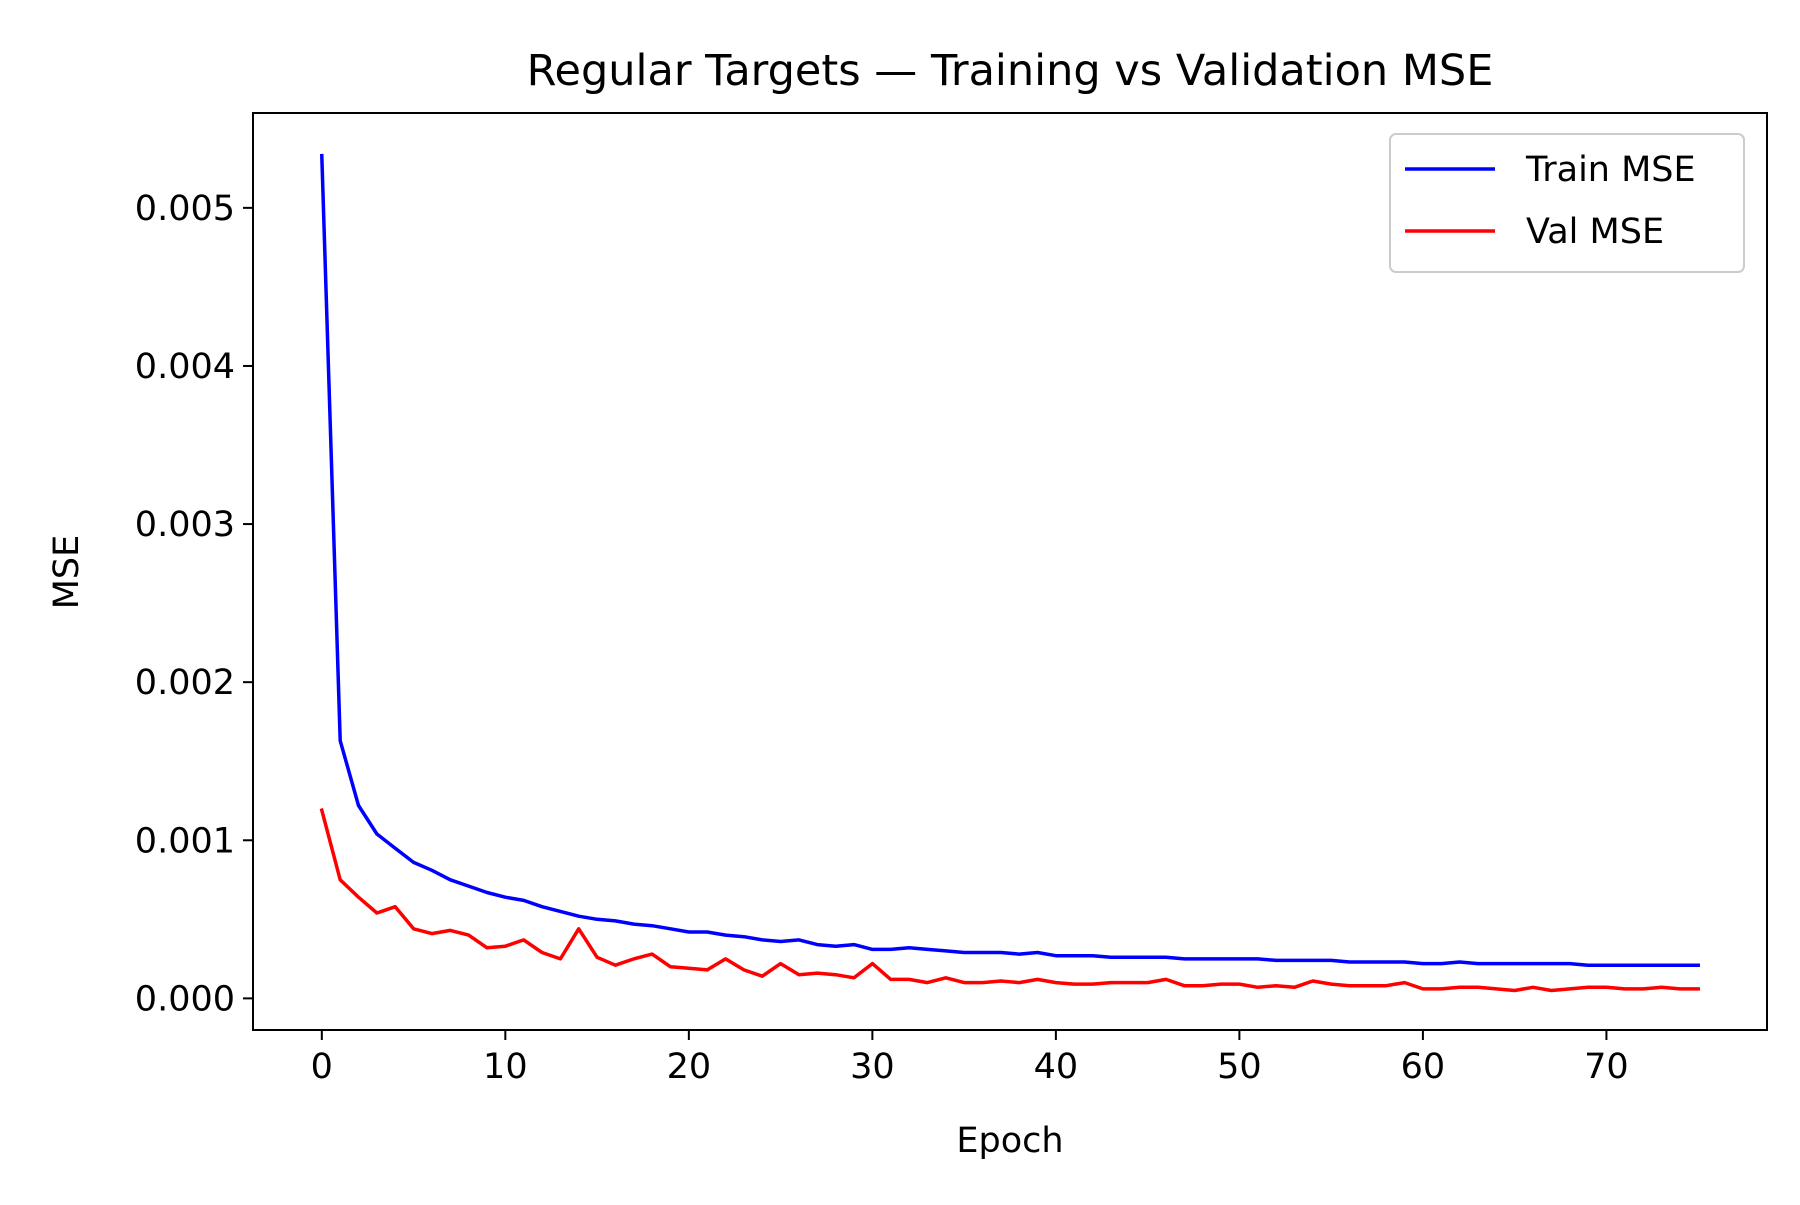 This screenshot has width=1800, height=1205. What do you see at coordinates (1009, 1141) in the screenshot?
I see `x-axis-label: Epoch` at bounding box center [1009, 1141].